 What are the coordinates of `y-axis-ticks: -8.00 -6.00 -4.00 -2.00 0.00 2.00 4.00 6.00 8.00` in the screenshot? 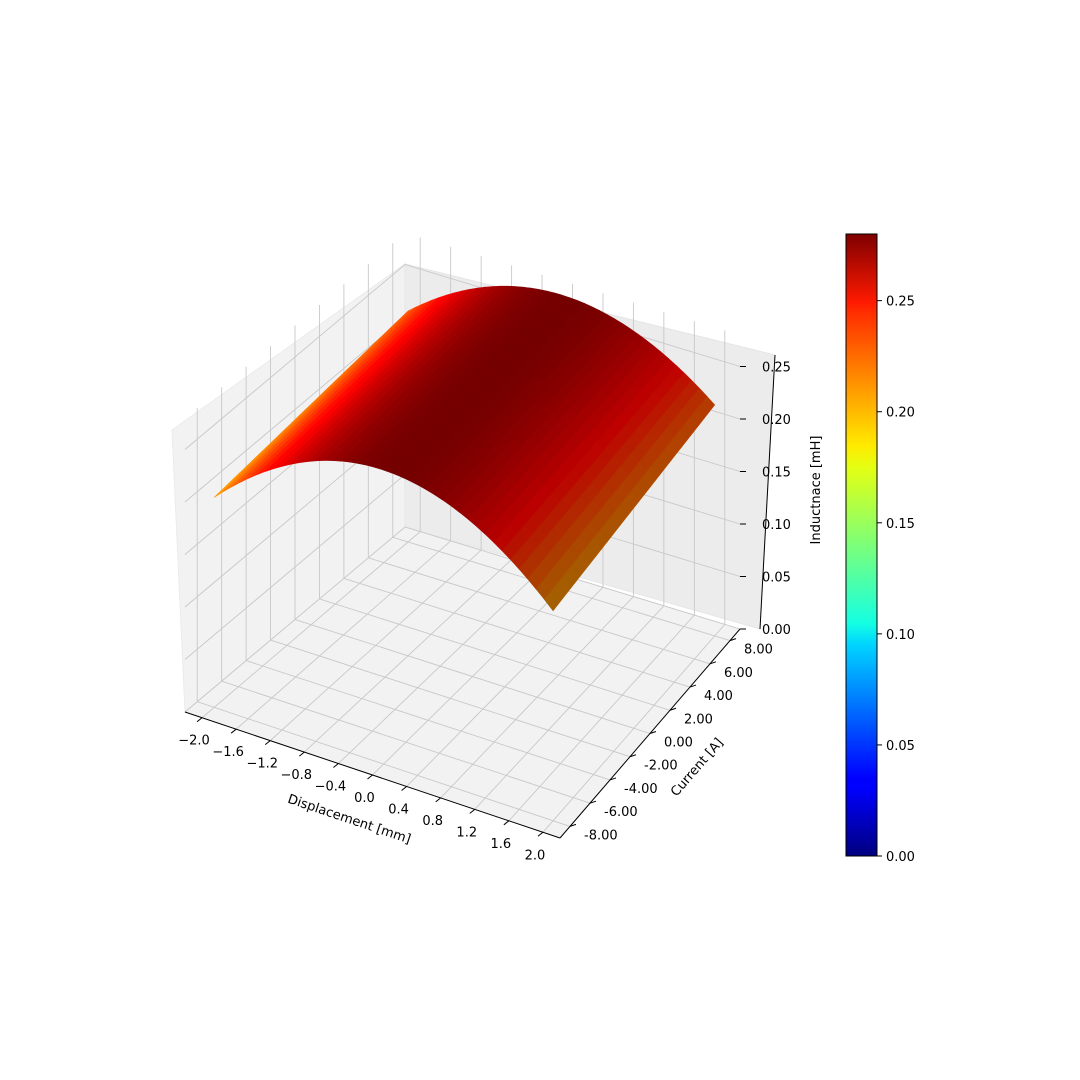 It's located at (671, 740).